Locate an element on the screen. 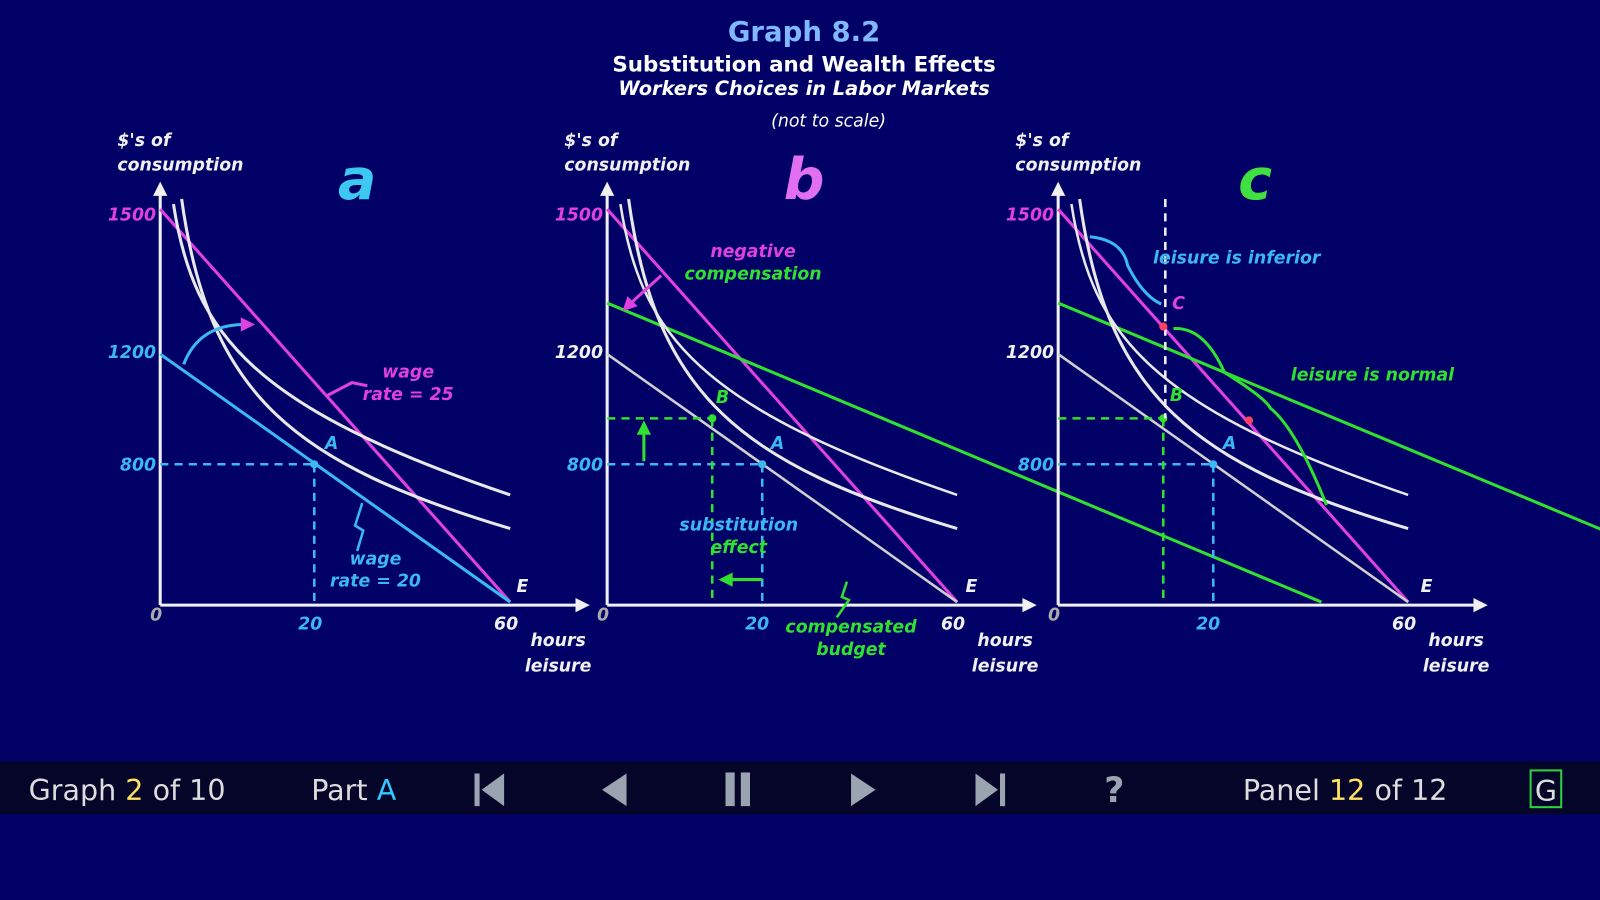  panel-label: Panel is located at coordinates (1281, 790).